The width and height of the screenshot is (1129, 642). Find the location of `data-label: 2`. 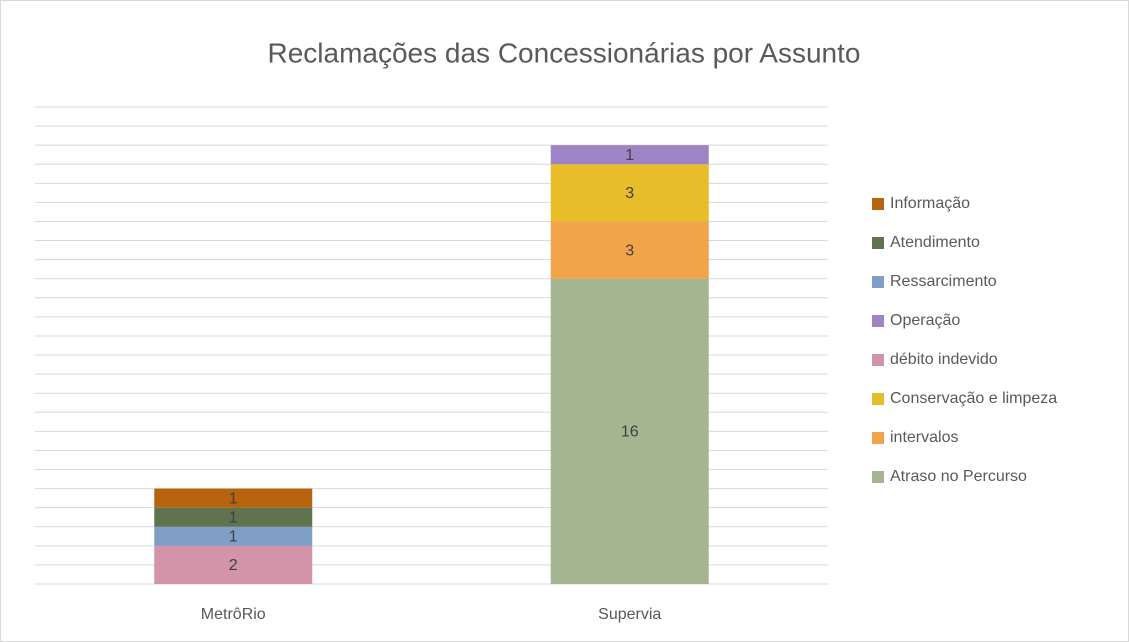

data-label: 2 is located at coordinates (233, 565).